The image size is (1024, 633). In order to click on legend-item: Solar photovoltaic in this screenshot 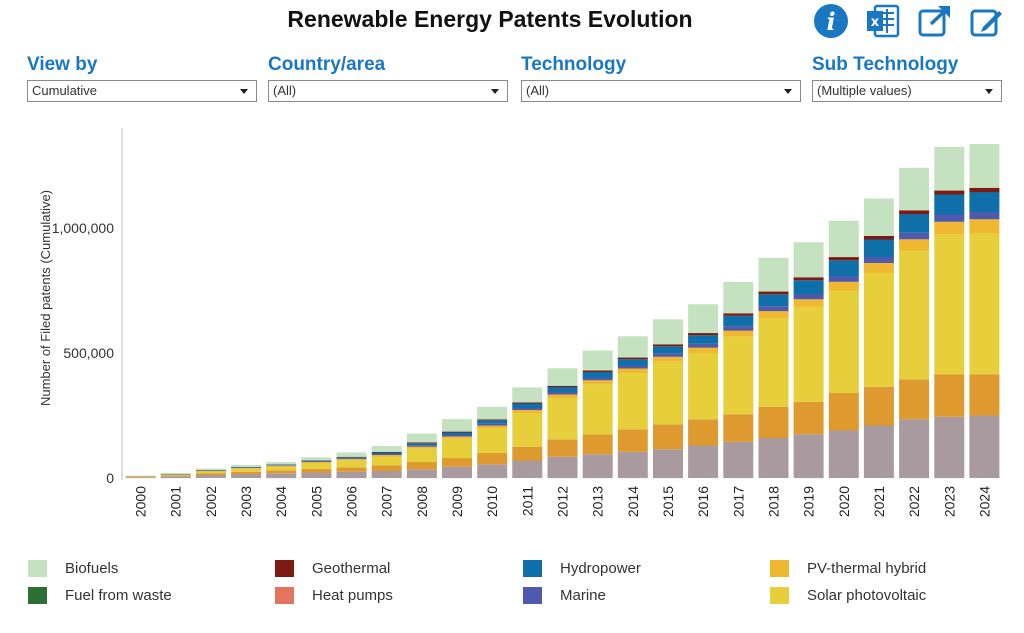, I will do `click(848, 595)`.